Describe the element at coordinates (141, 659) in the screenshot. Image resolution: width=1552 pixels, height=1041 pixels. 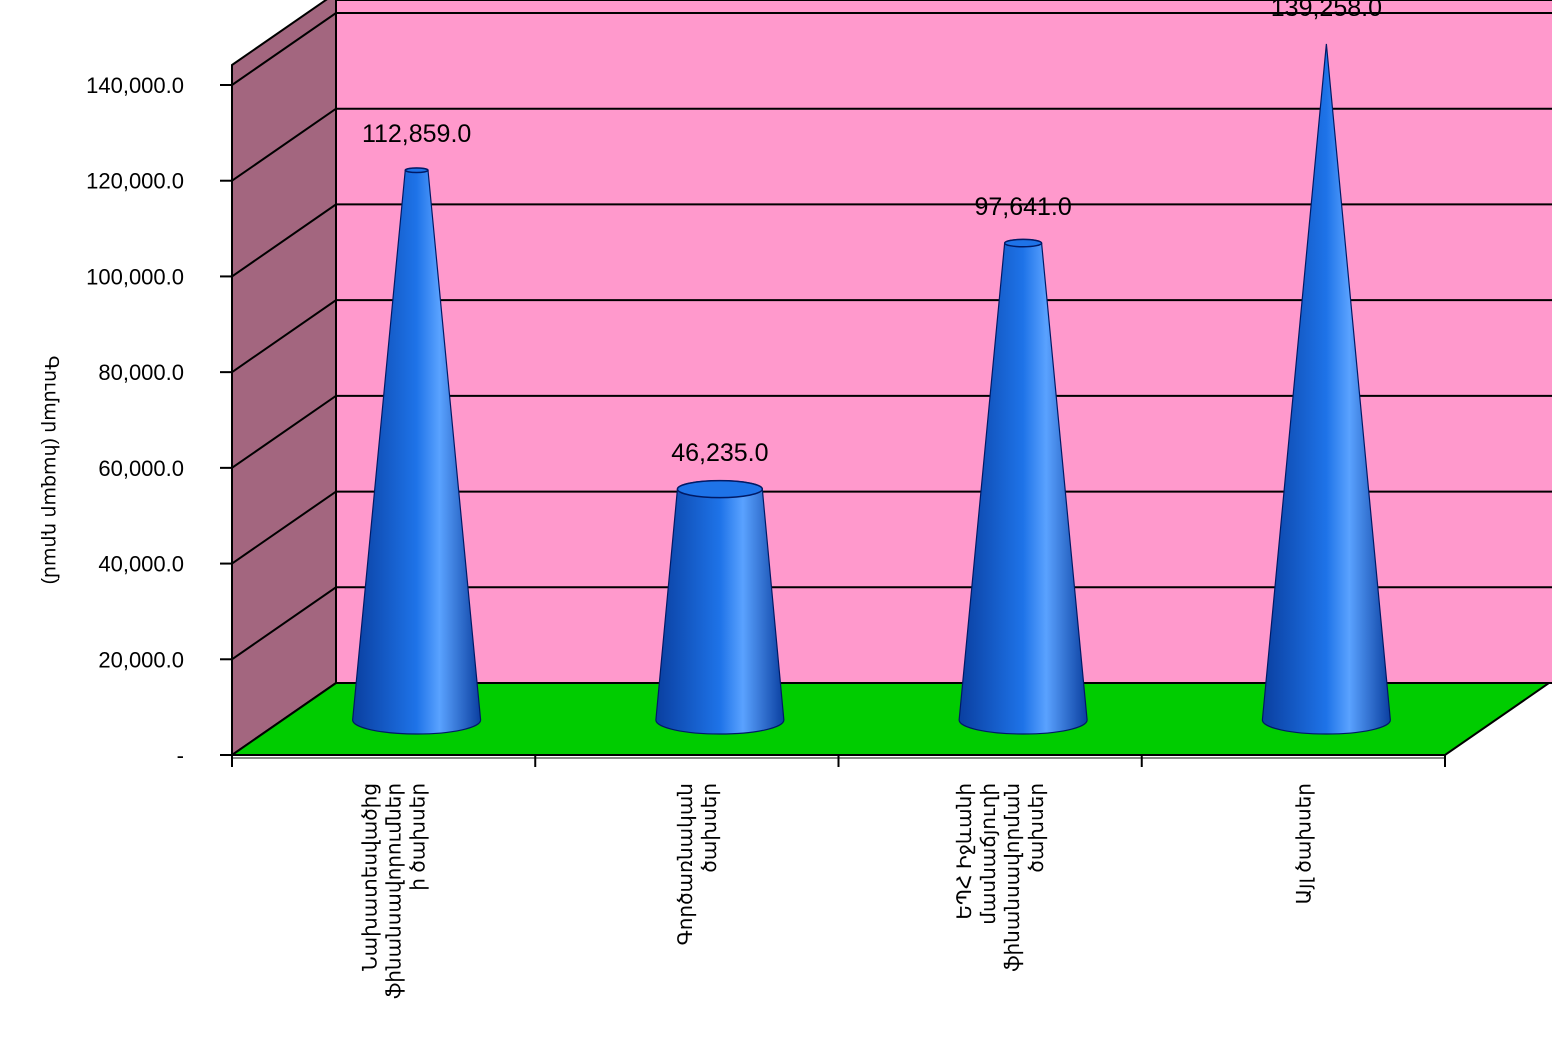
I see `y-tick-label: 20,000.0` at that location.